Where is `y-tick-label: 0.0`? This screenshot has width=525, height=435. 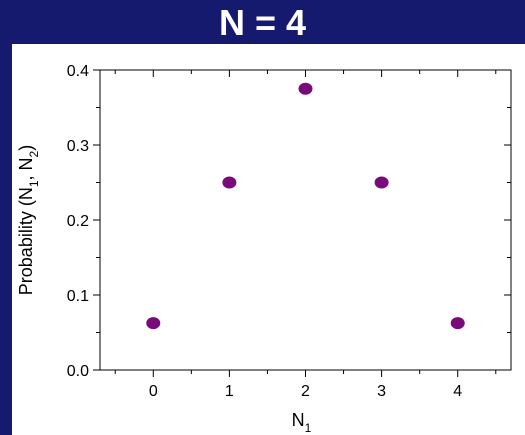 y-tick-label: 0.0 is located at coordinates (78, 371).